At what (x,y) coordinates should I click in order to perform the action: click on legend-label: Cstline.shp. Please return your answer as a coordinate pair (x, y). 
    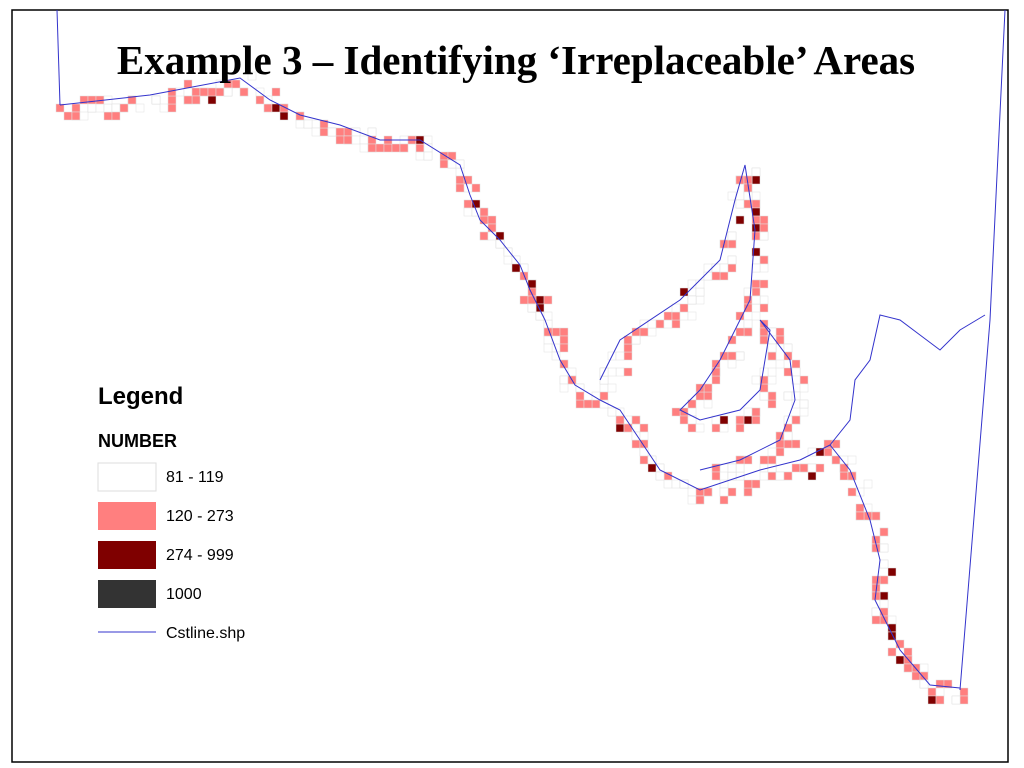
    Looking at the image, I should click on (205, 633).